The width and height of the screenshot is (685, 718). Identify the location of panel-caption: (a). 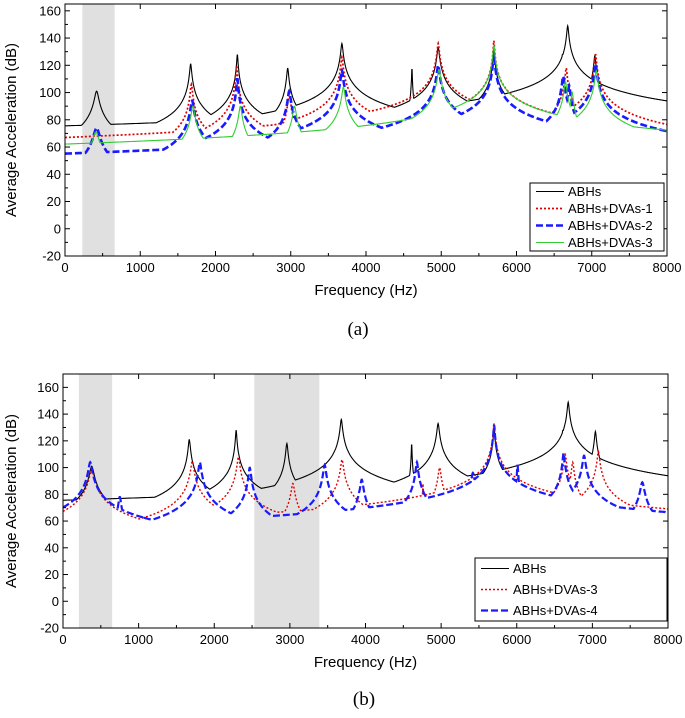
(357, 329).